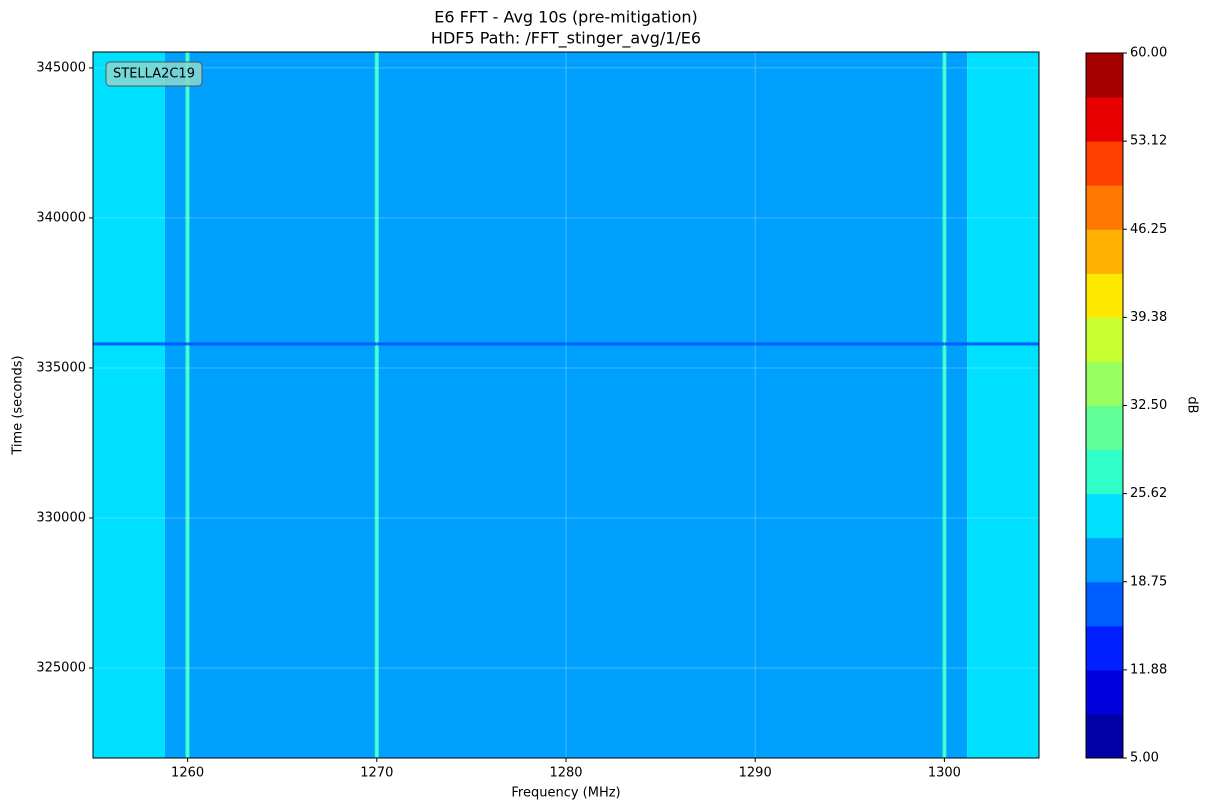 The image size is (1208, 811). What do you see at coordinates (61, 367) in the screenshot?
I see `y-tick-label: 335000` at bounding box center [61, 367].